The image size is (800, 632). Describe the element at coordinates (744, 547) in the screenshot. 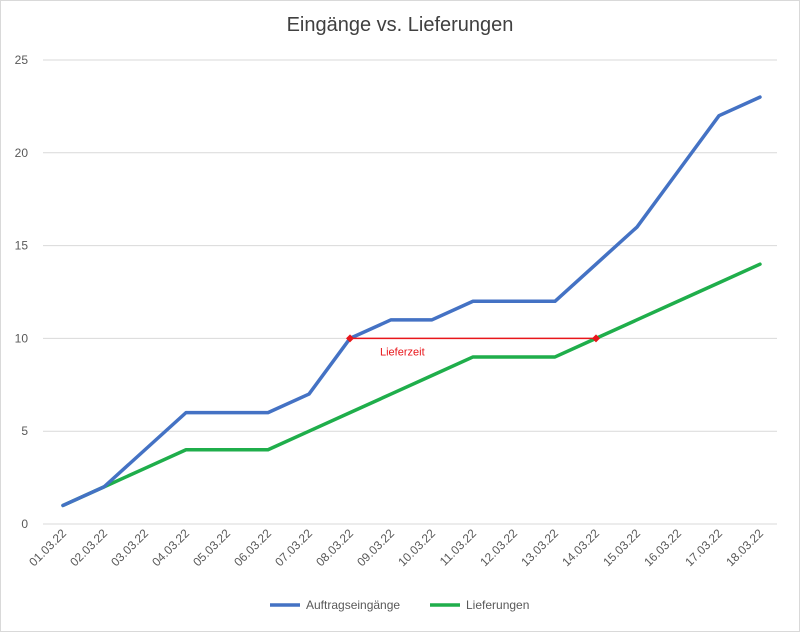

I see `x-tick-label: 18.03.22` at that location.